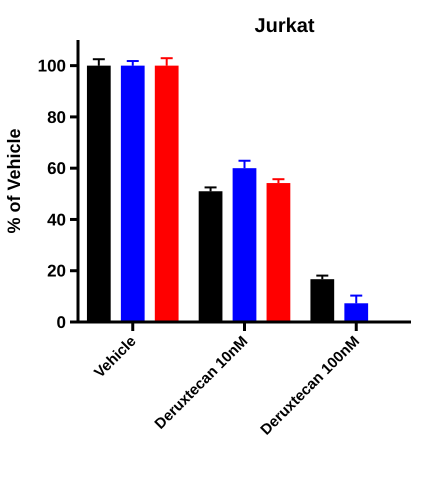 This screenshot has height=497, width=423. Describe the element at coordinates (56, 117) in the screenshot. I see `y-tick-label: 80` at that location.